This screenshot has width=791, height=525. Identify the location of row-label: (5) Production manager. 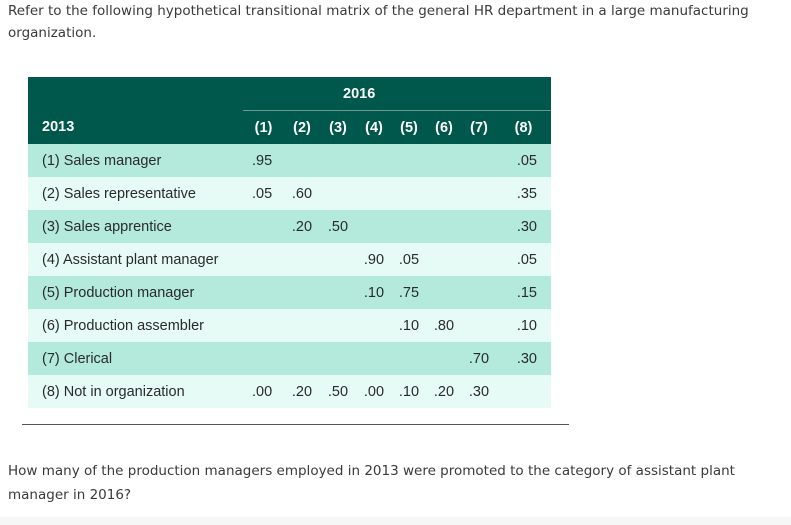
(135, 292).